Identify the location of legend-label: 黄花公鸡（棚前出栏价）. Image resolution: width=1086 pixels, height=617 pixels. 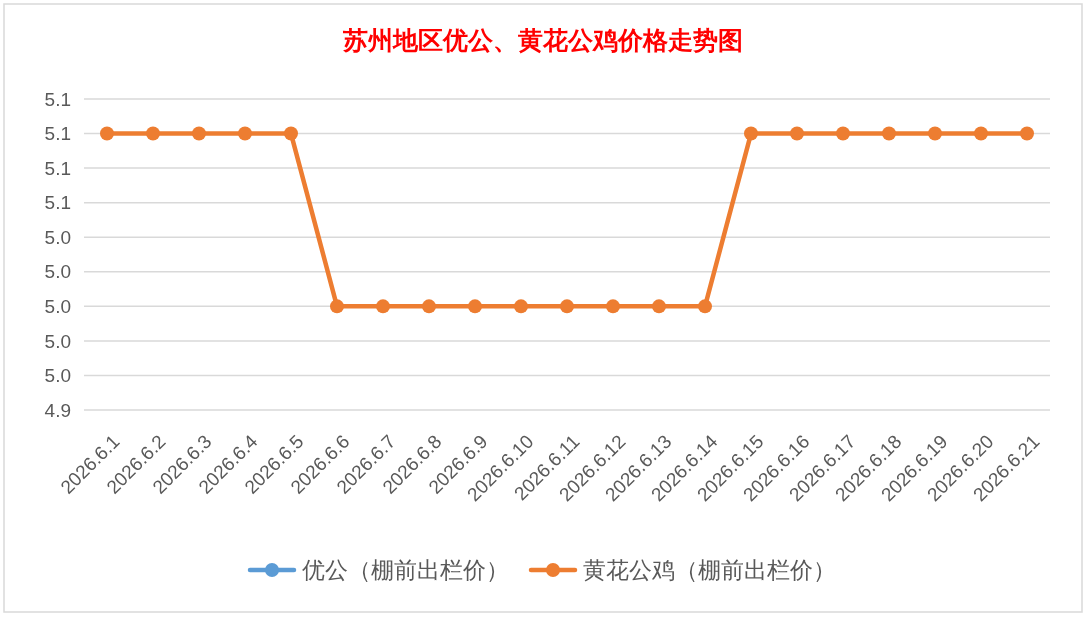
(709, 570).